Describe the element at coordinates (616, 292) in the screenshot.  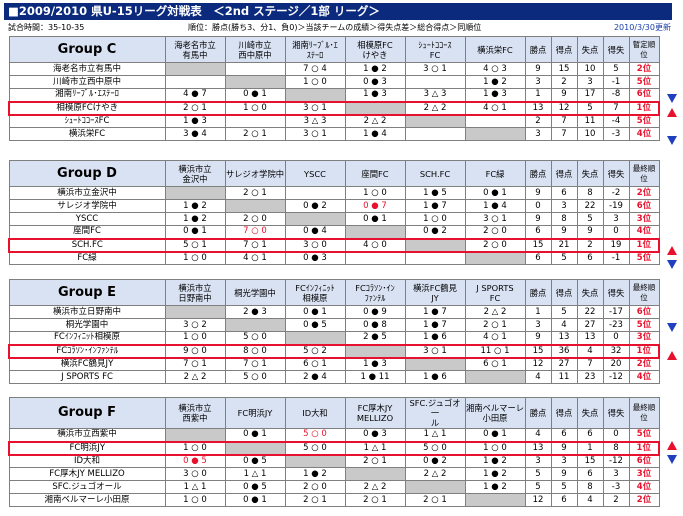
I see `stat-header-gd: 得失` at that location.